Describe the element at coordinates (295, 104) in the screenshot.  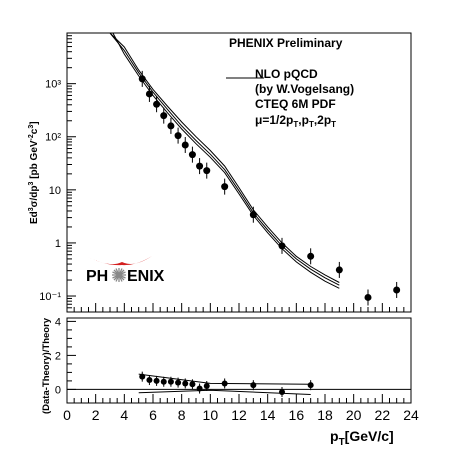
I see `legend-line3: CTEQ 6M PDF` at that location.